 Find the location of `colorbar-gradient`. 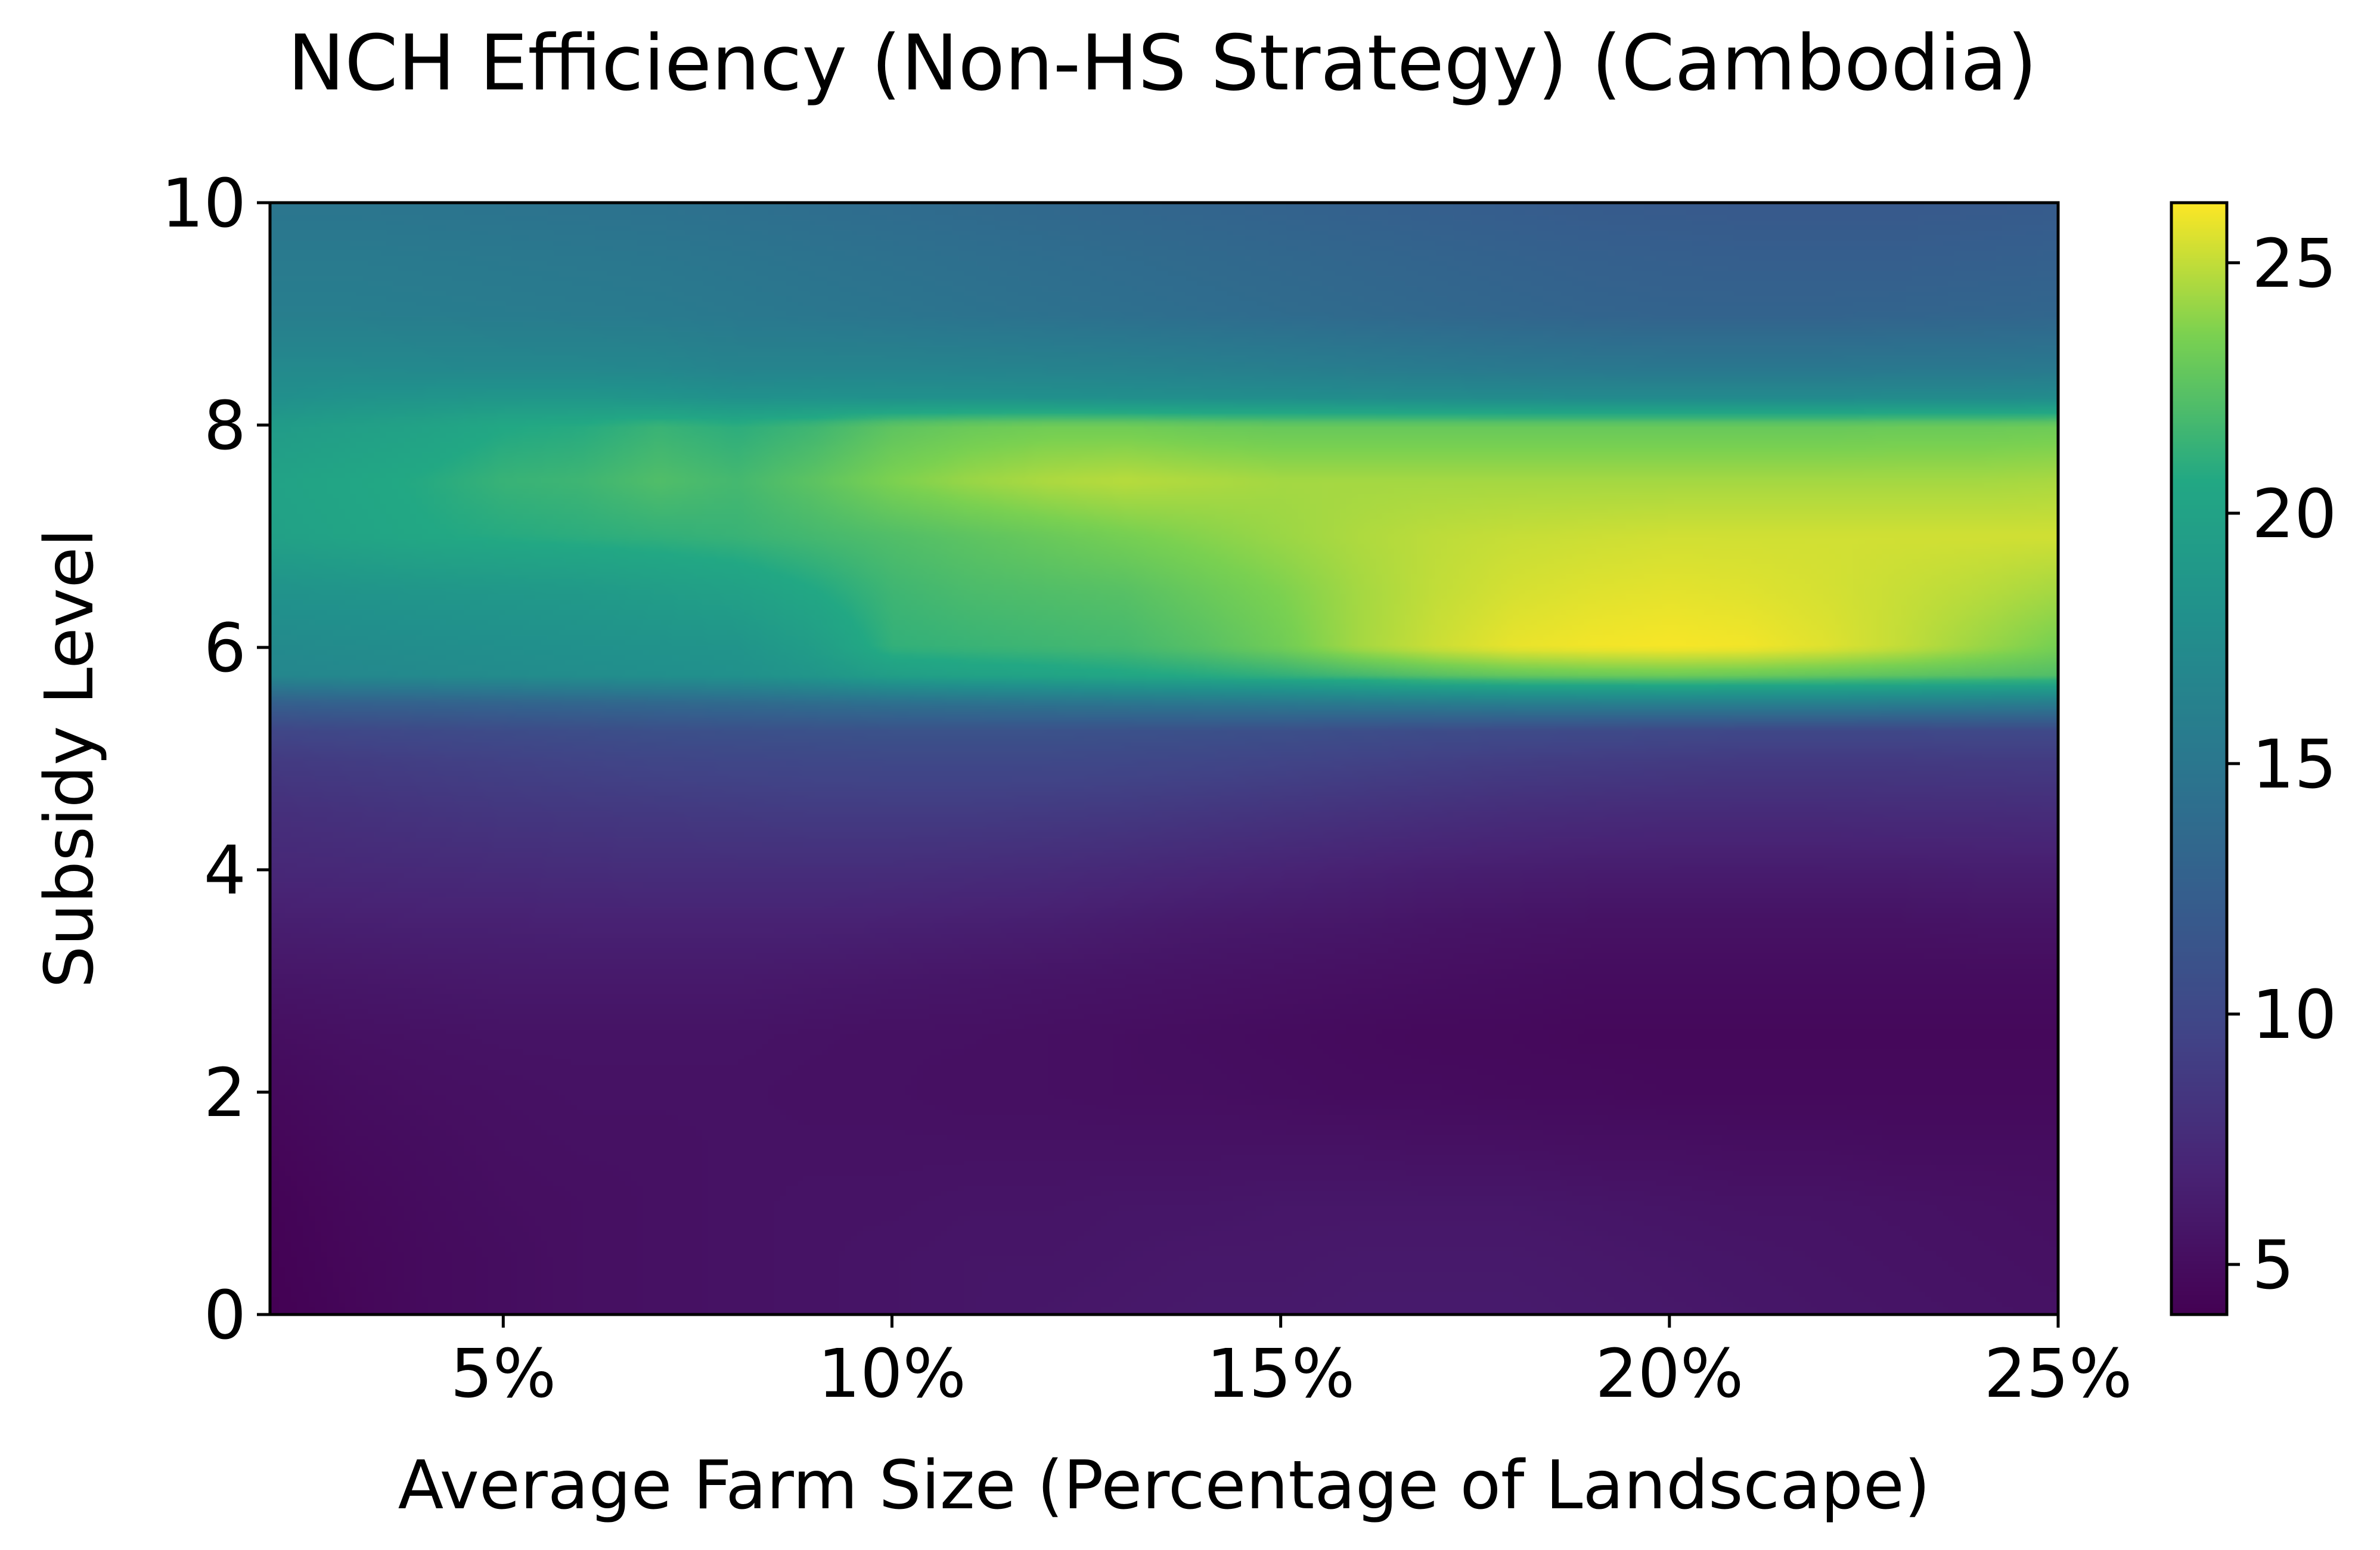

colorbar-gradient is located at coordinates (2199, 759).